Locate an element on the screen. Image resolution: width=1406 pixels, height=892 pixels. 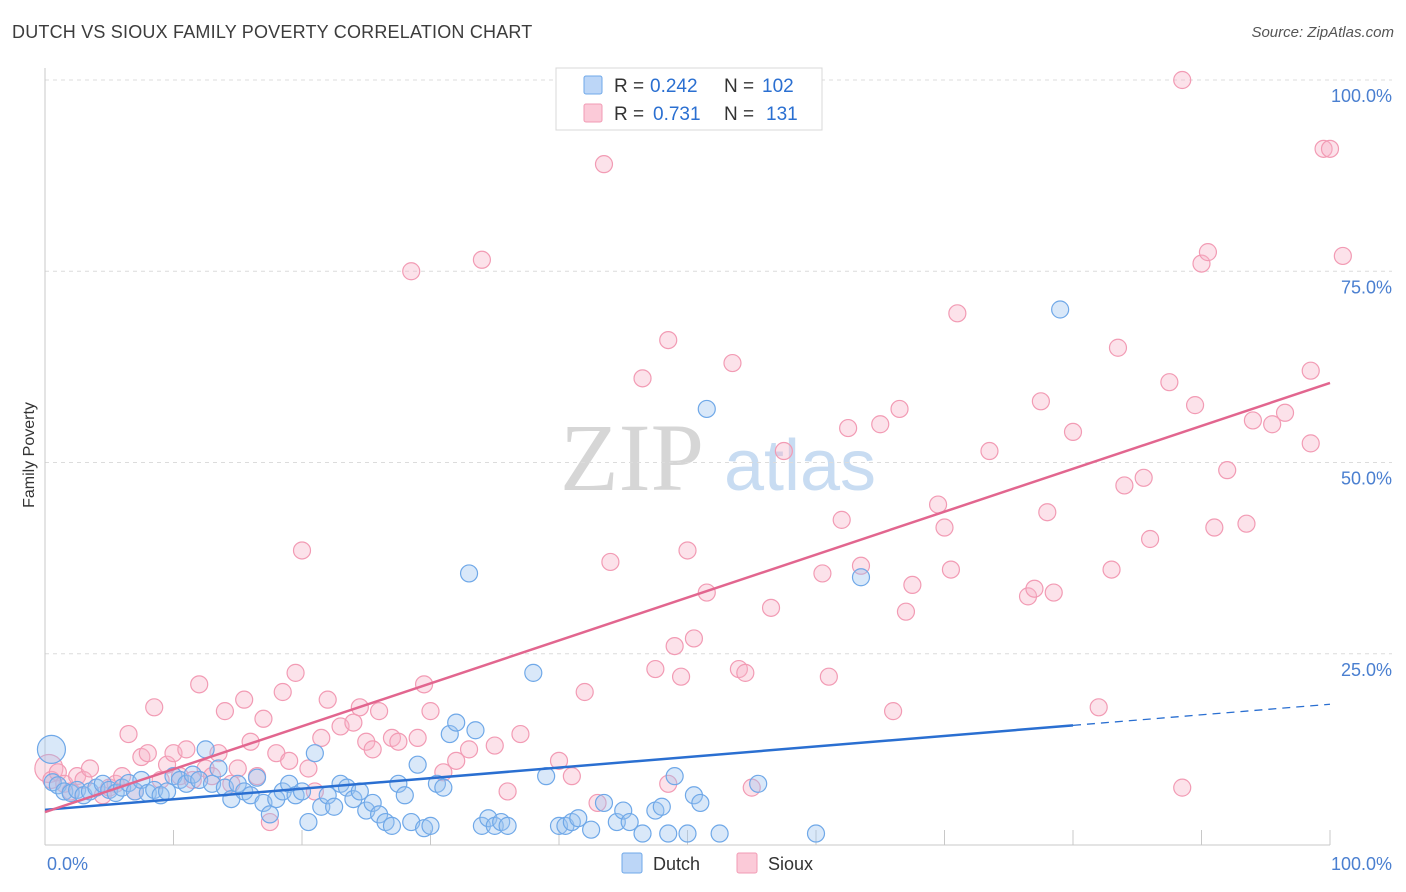
legend-row-sioux: R = 0.731 N = 131 is located at coordinates (690, 114).